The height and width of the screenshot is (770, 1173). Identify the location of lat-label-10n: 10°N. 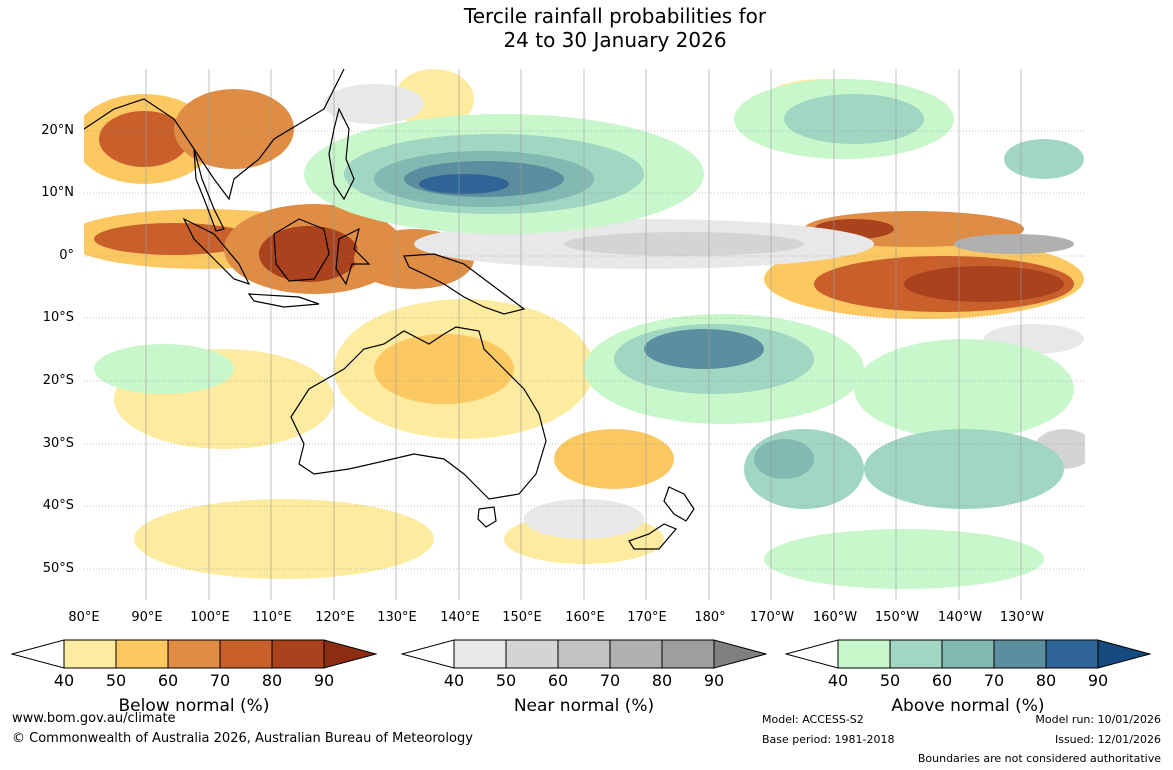
(57, 192).